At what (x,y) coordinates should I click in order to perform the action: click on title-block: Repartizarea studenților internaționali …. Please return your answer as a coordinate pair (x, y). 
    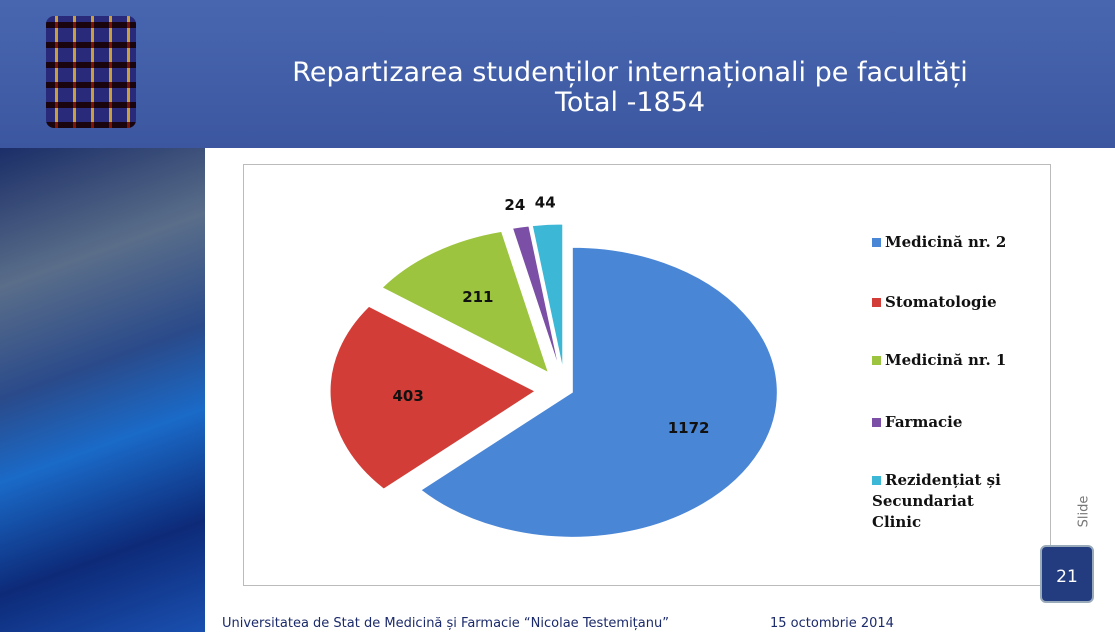
    Looking at the image, I should click on (630, 88).